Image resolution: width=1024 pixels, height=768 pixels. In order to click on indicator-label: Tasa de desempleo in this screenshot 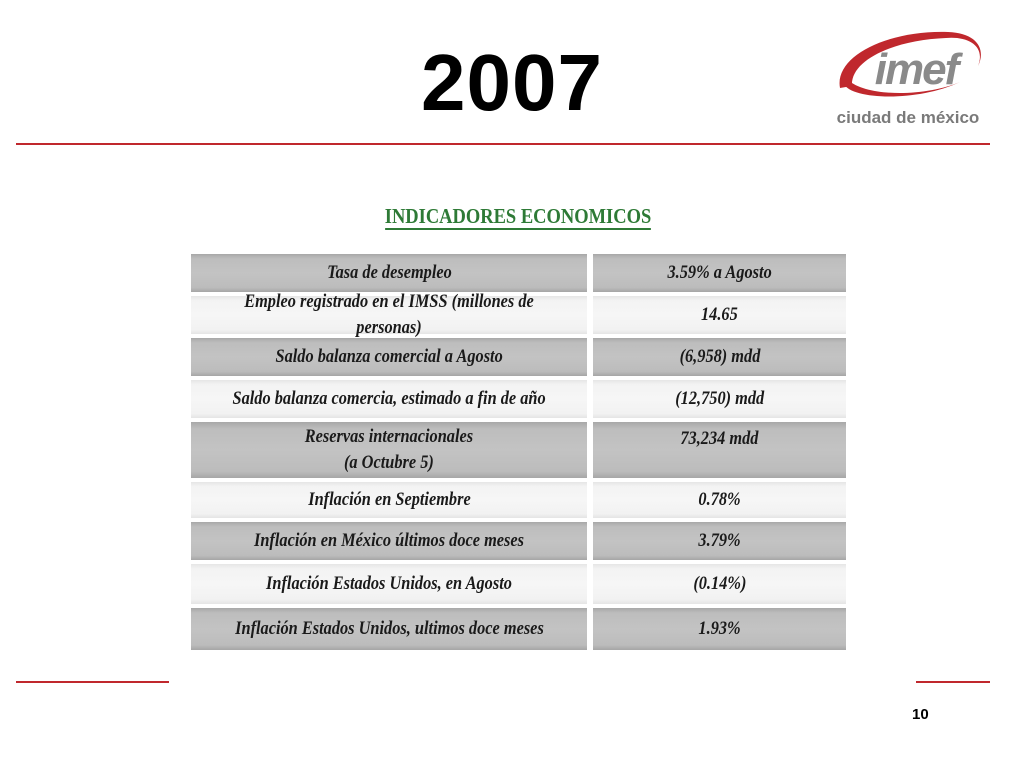, I will do `click(389, 273)`.